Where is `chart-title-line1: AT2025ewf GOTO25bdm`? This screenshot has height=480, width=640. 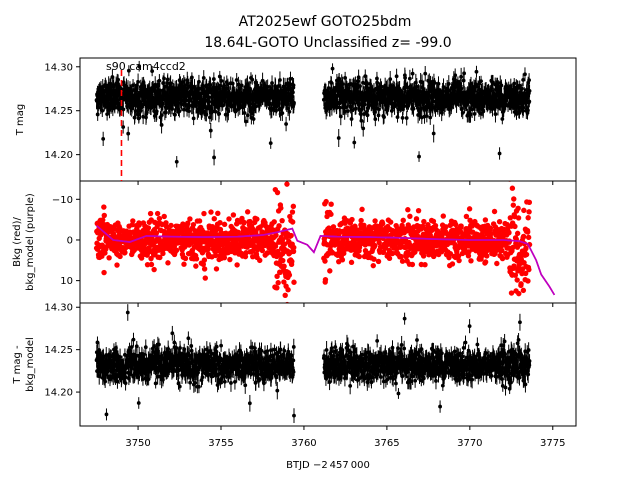 chart-title-line1: AT2025ewf GOTO25bdm is located at coordinates (325, 22).